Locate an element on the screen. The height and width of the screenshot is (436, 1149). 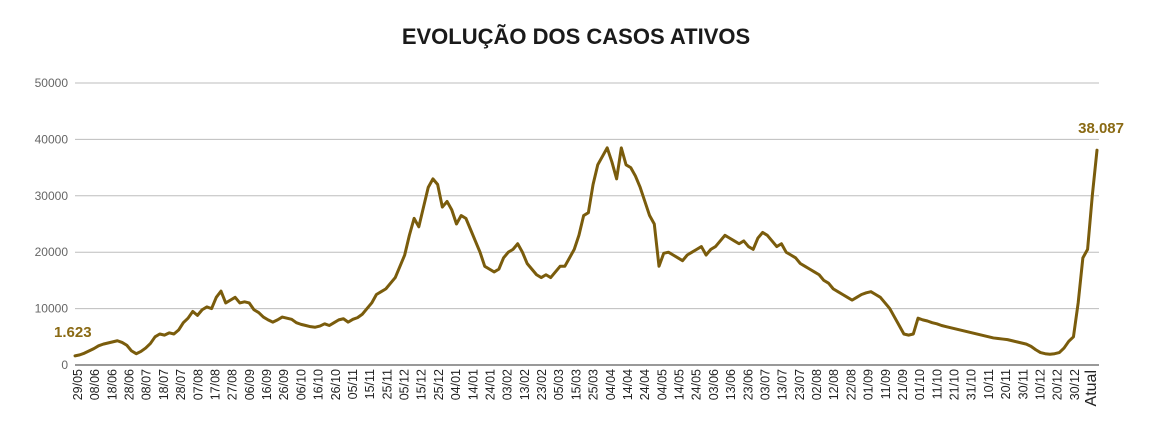
data-label-start: 1.623 is located at coordinates (73, 332).